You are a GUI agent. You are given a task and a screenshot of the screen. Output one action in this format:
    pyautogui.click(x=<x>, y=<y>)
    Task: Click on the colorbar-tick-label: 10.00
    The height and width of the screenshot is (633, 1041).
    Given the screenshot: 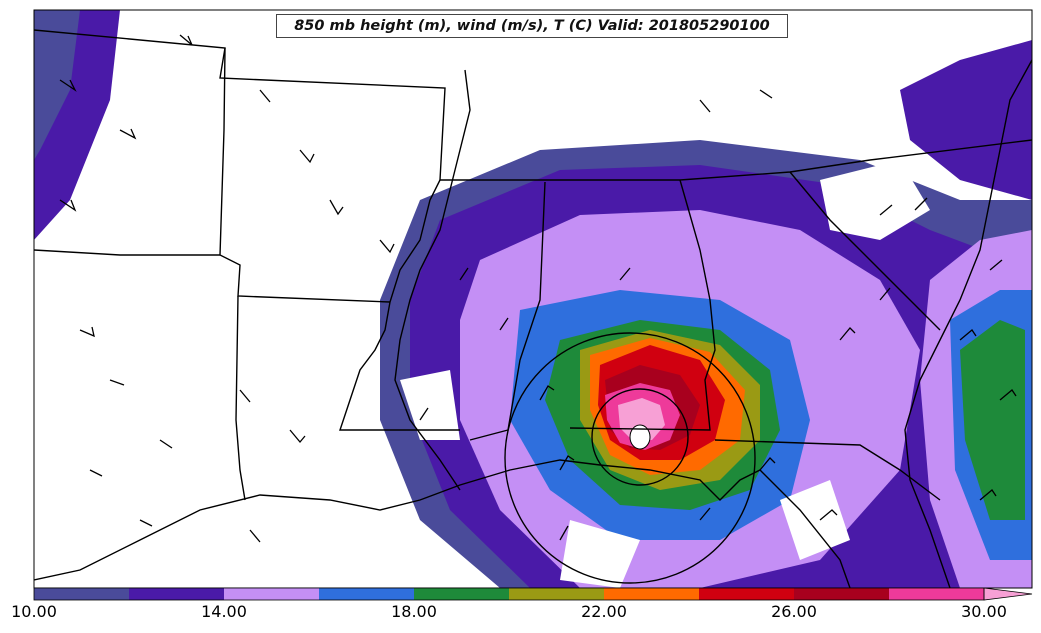 What is the action you would take?
    pyautogui.click(x=34, y=611)
    